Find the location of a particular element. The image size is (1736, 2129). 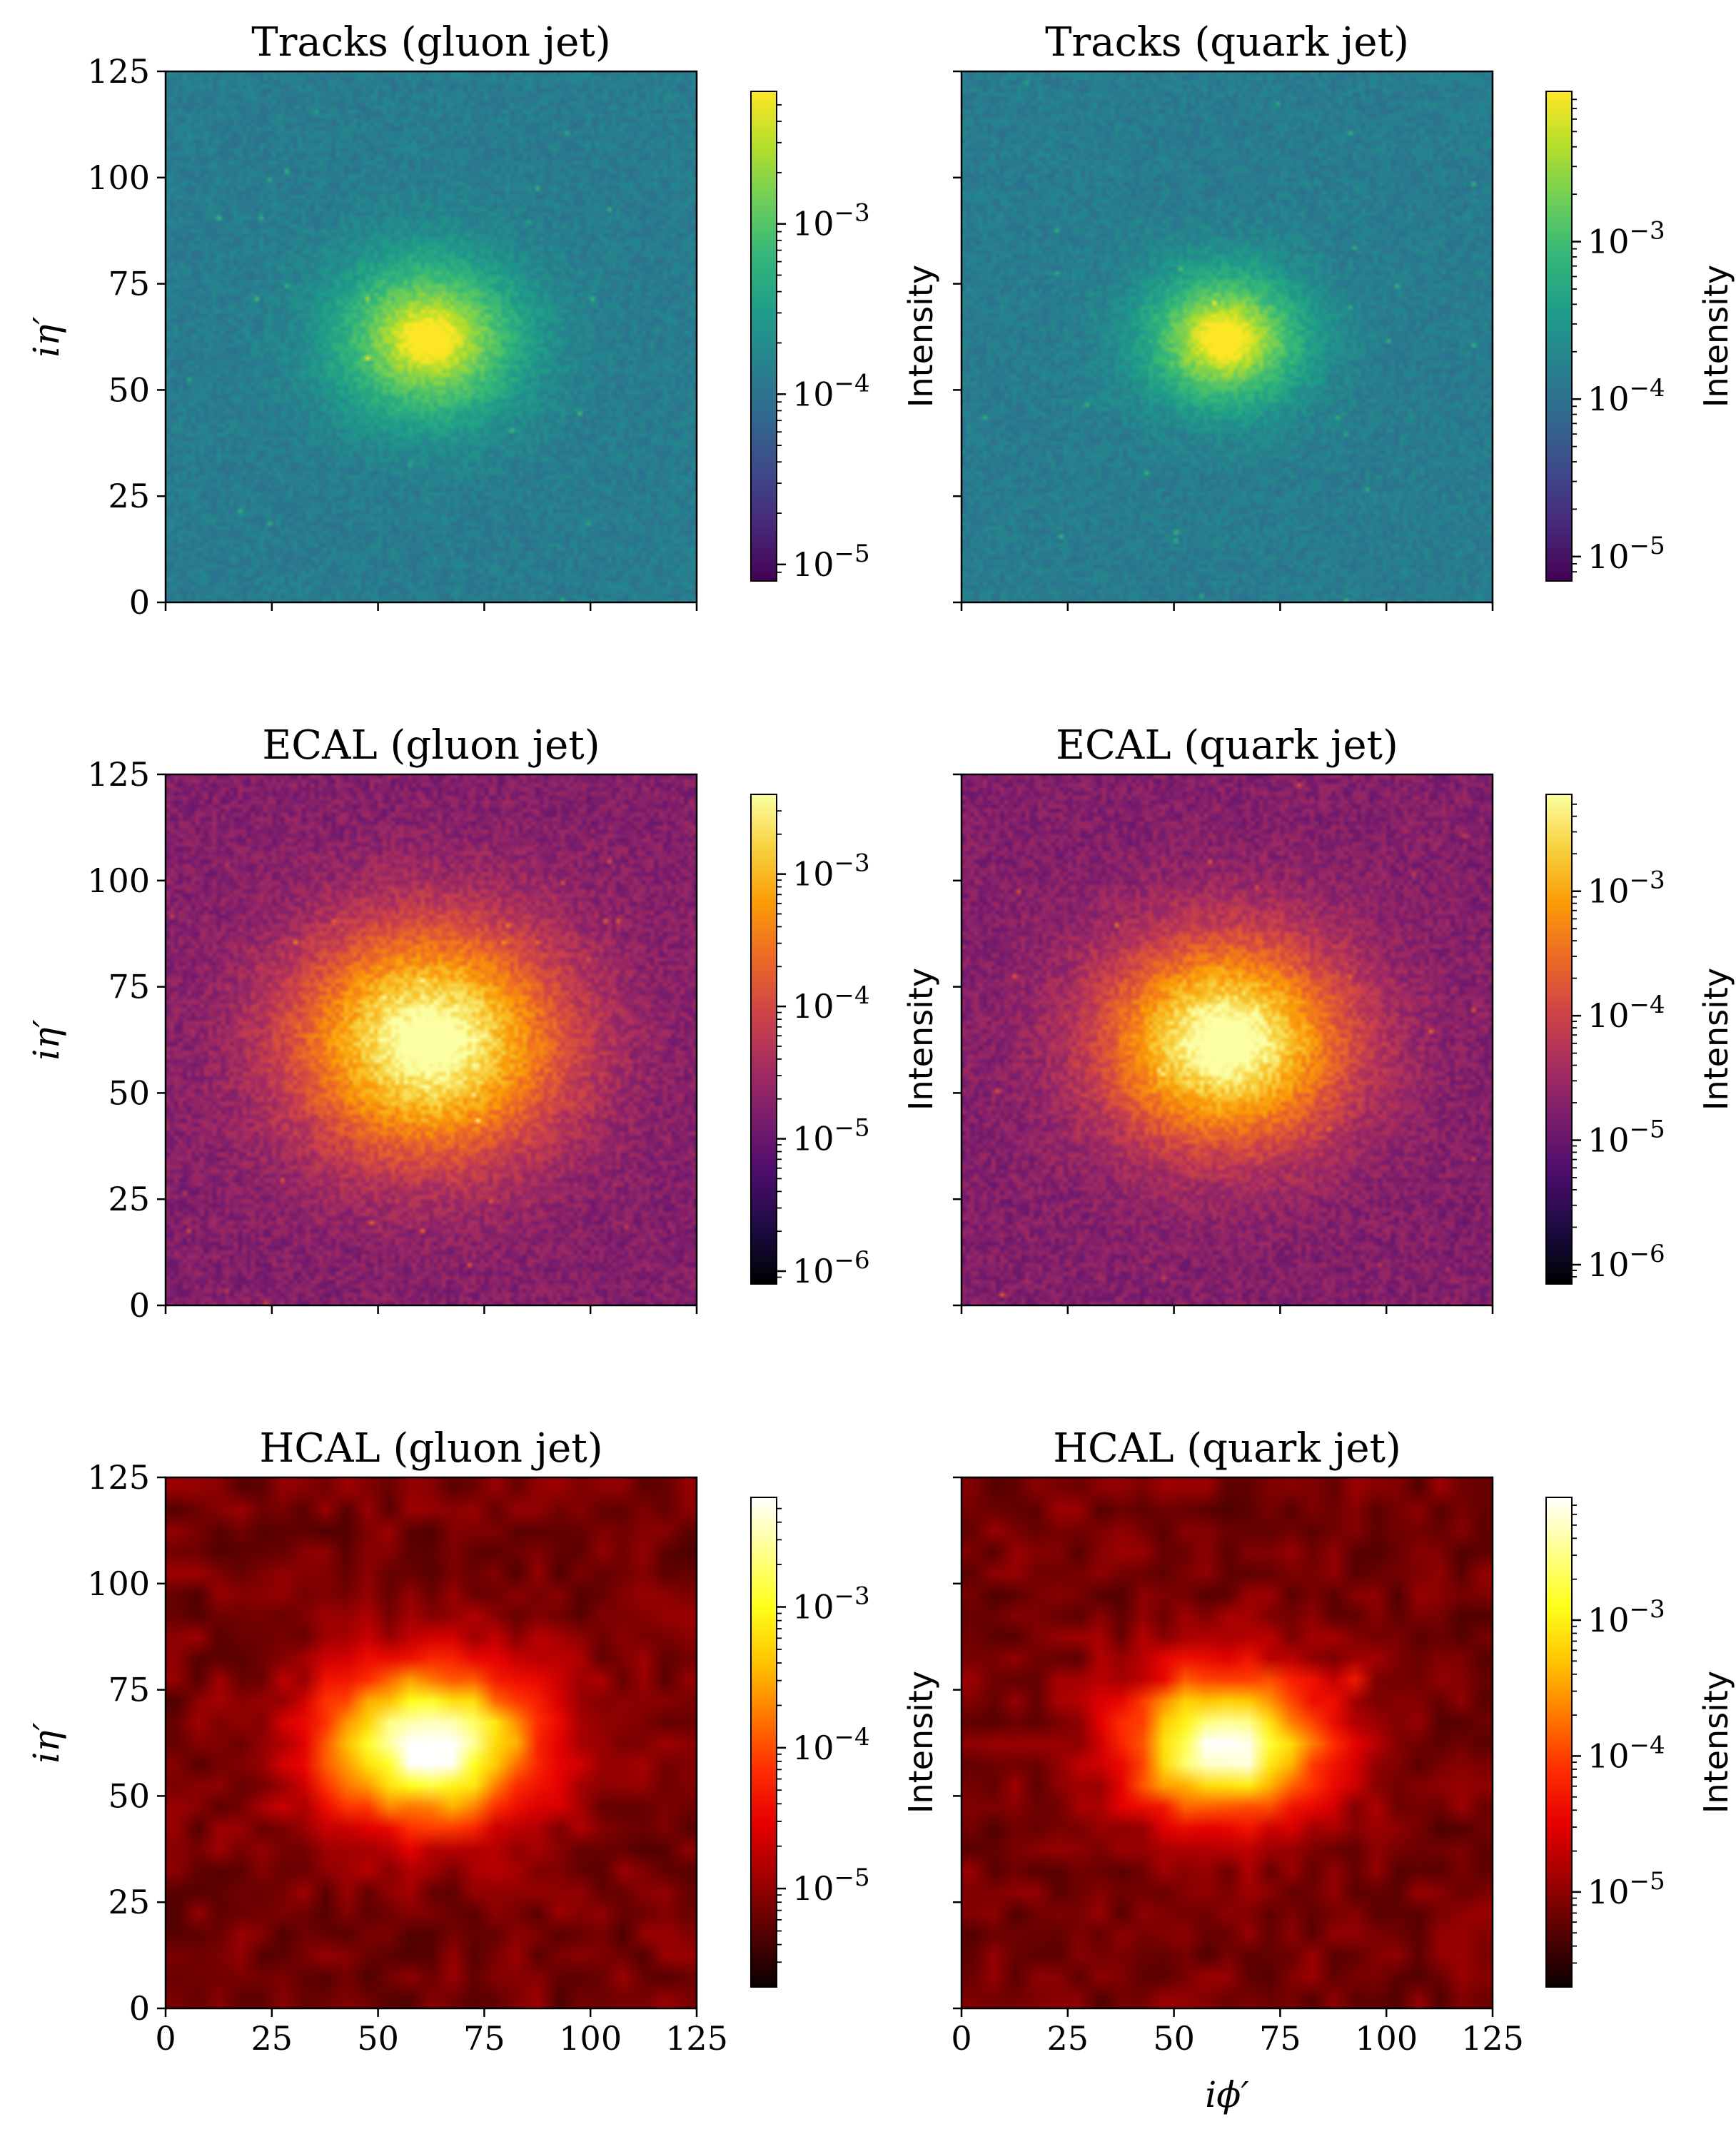

panel-2: Tracks (quark jet) 10⁻⁵ 10⁻⁴ 10⁻³ Intensity is located at coordinates (1344, 315).